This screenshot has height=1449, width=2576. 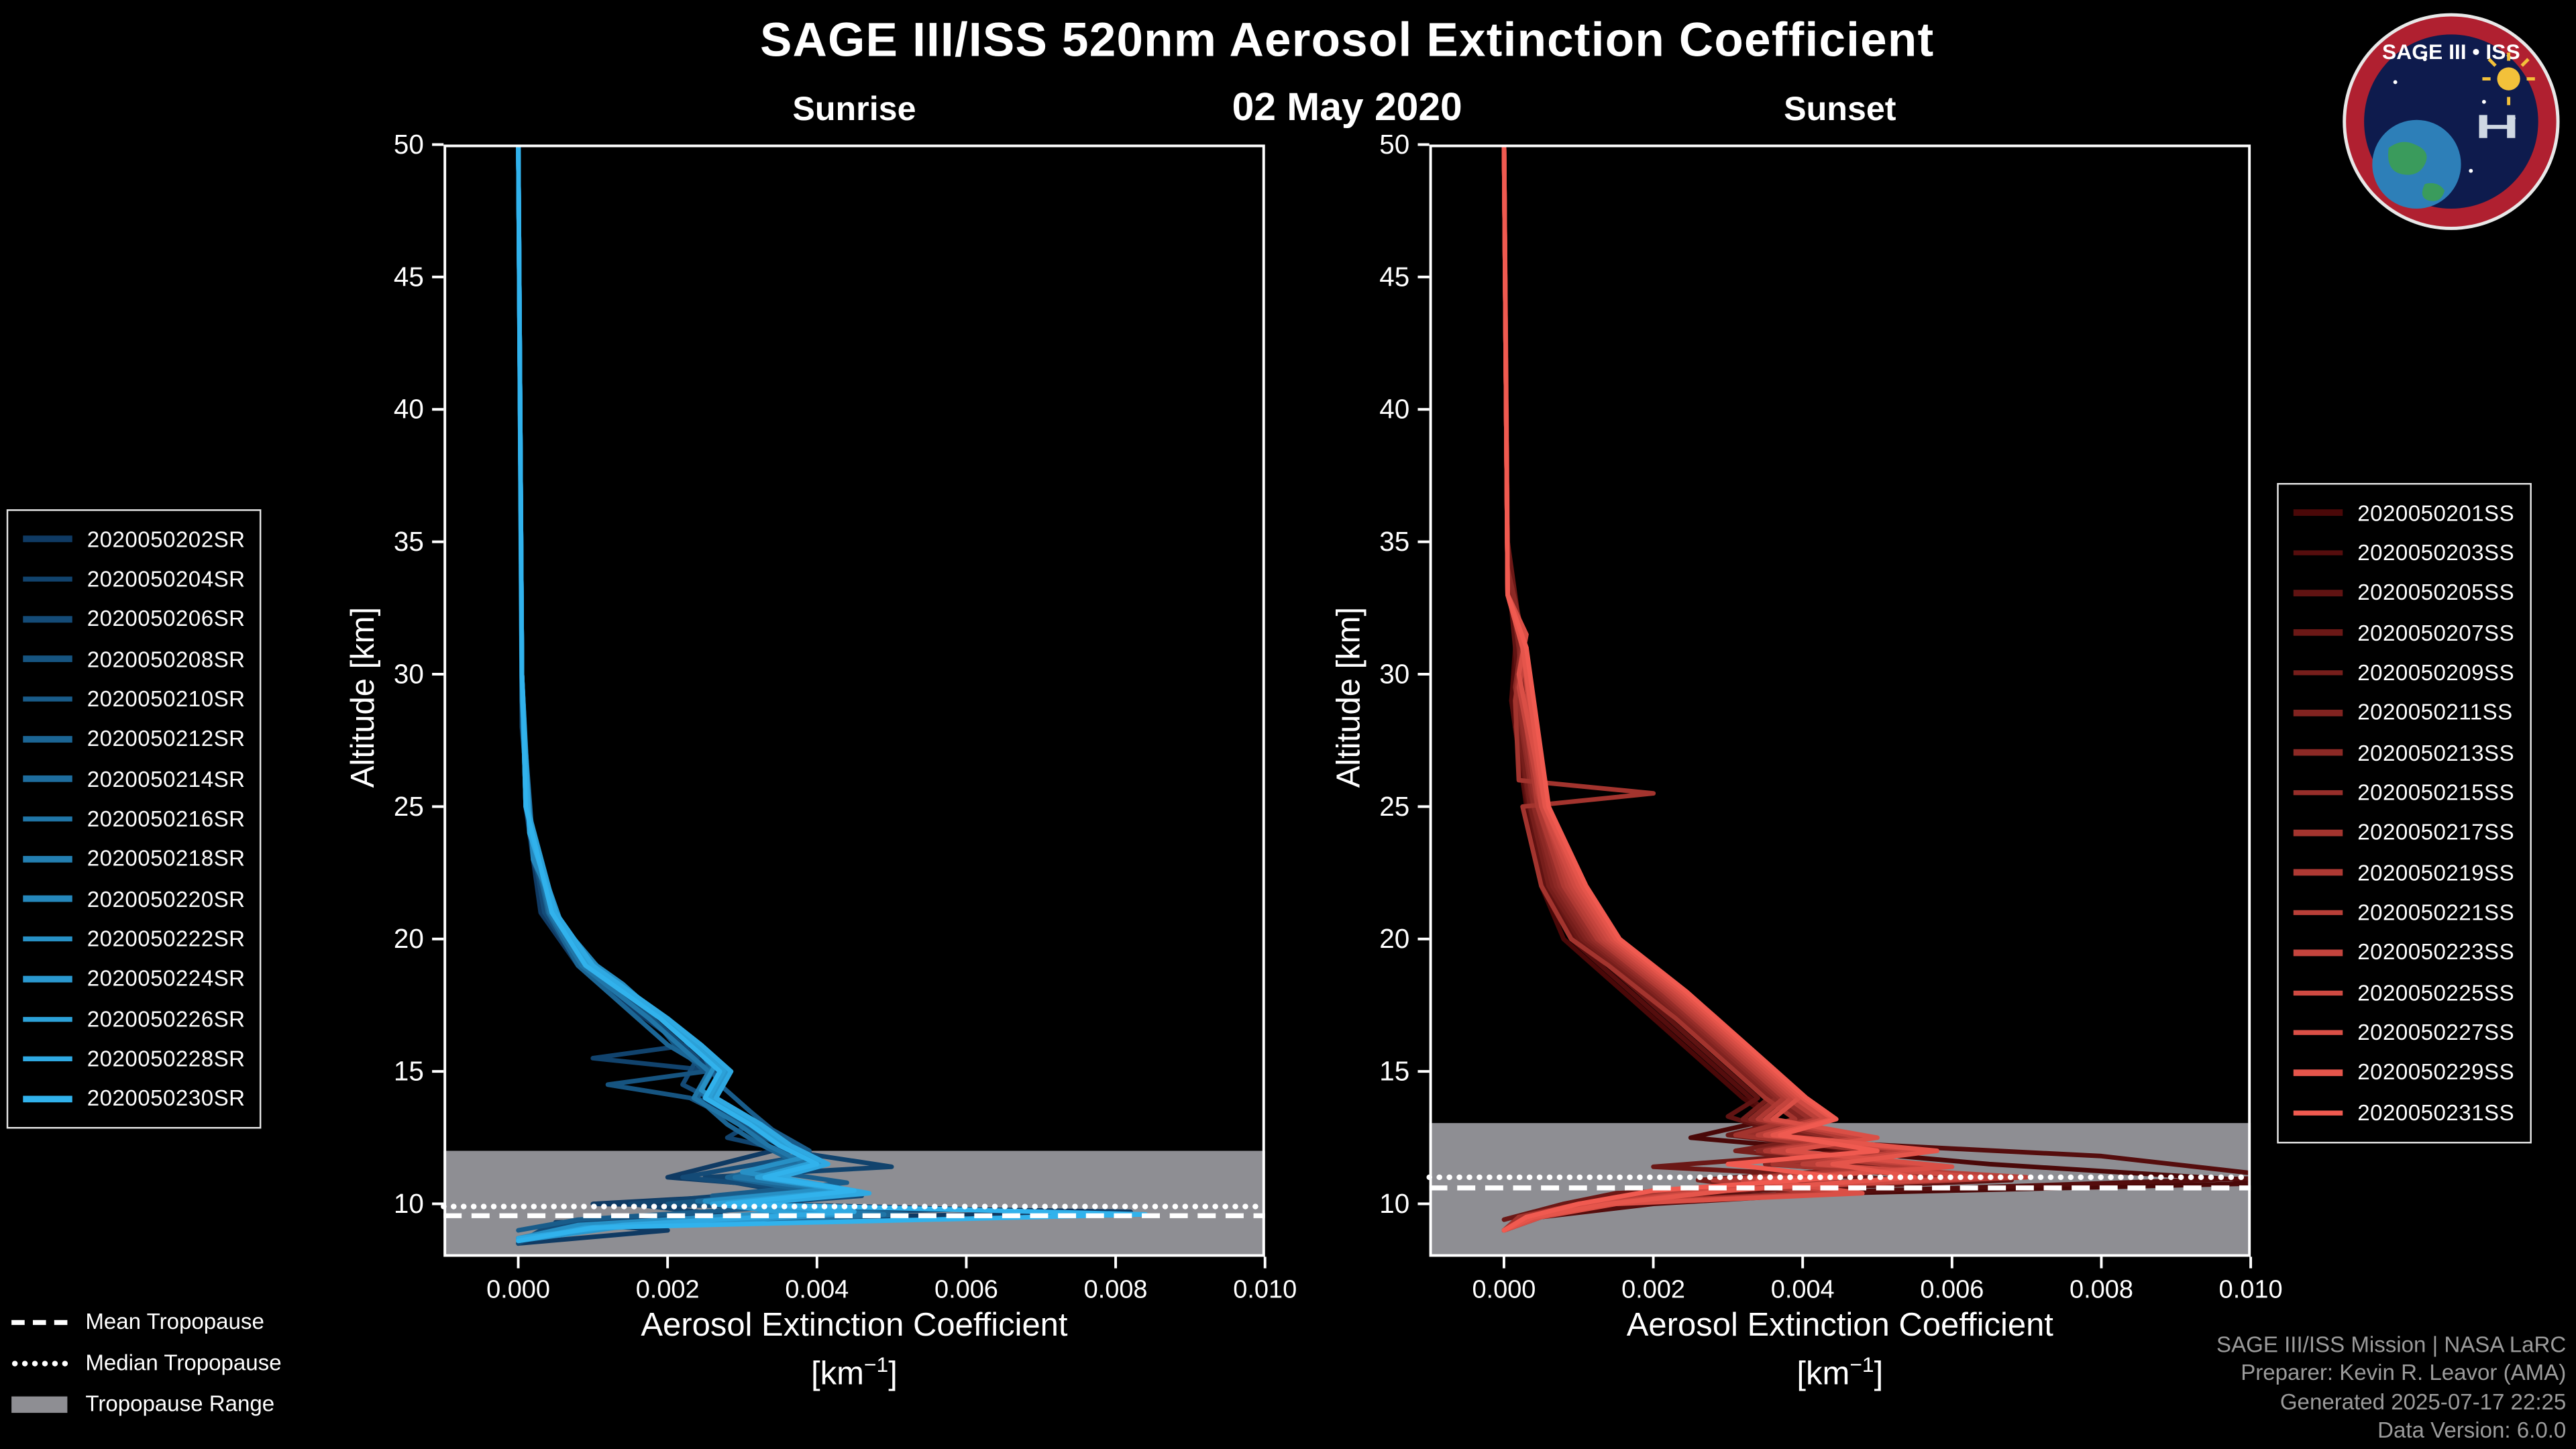 I want to click on legend-item: 2020050214SR, so click(x=134, y=779).